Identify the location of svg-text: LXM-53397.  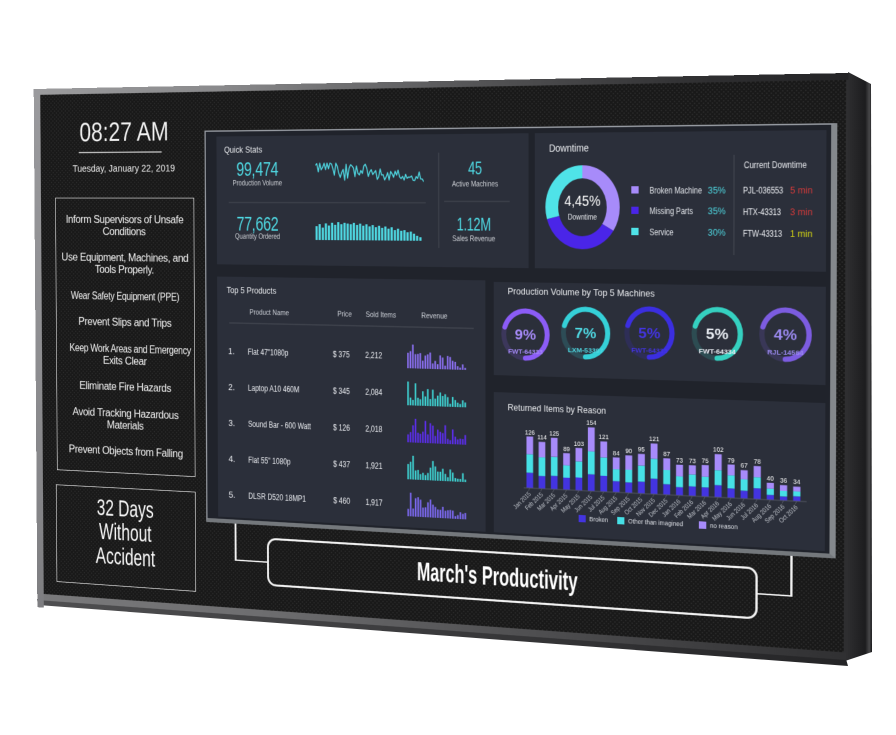
(586, 352).